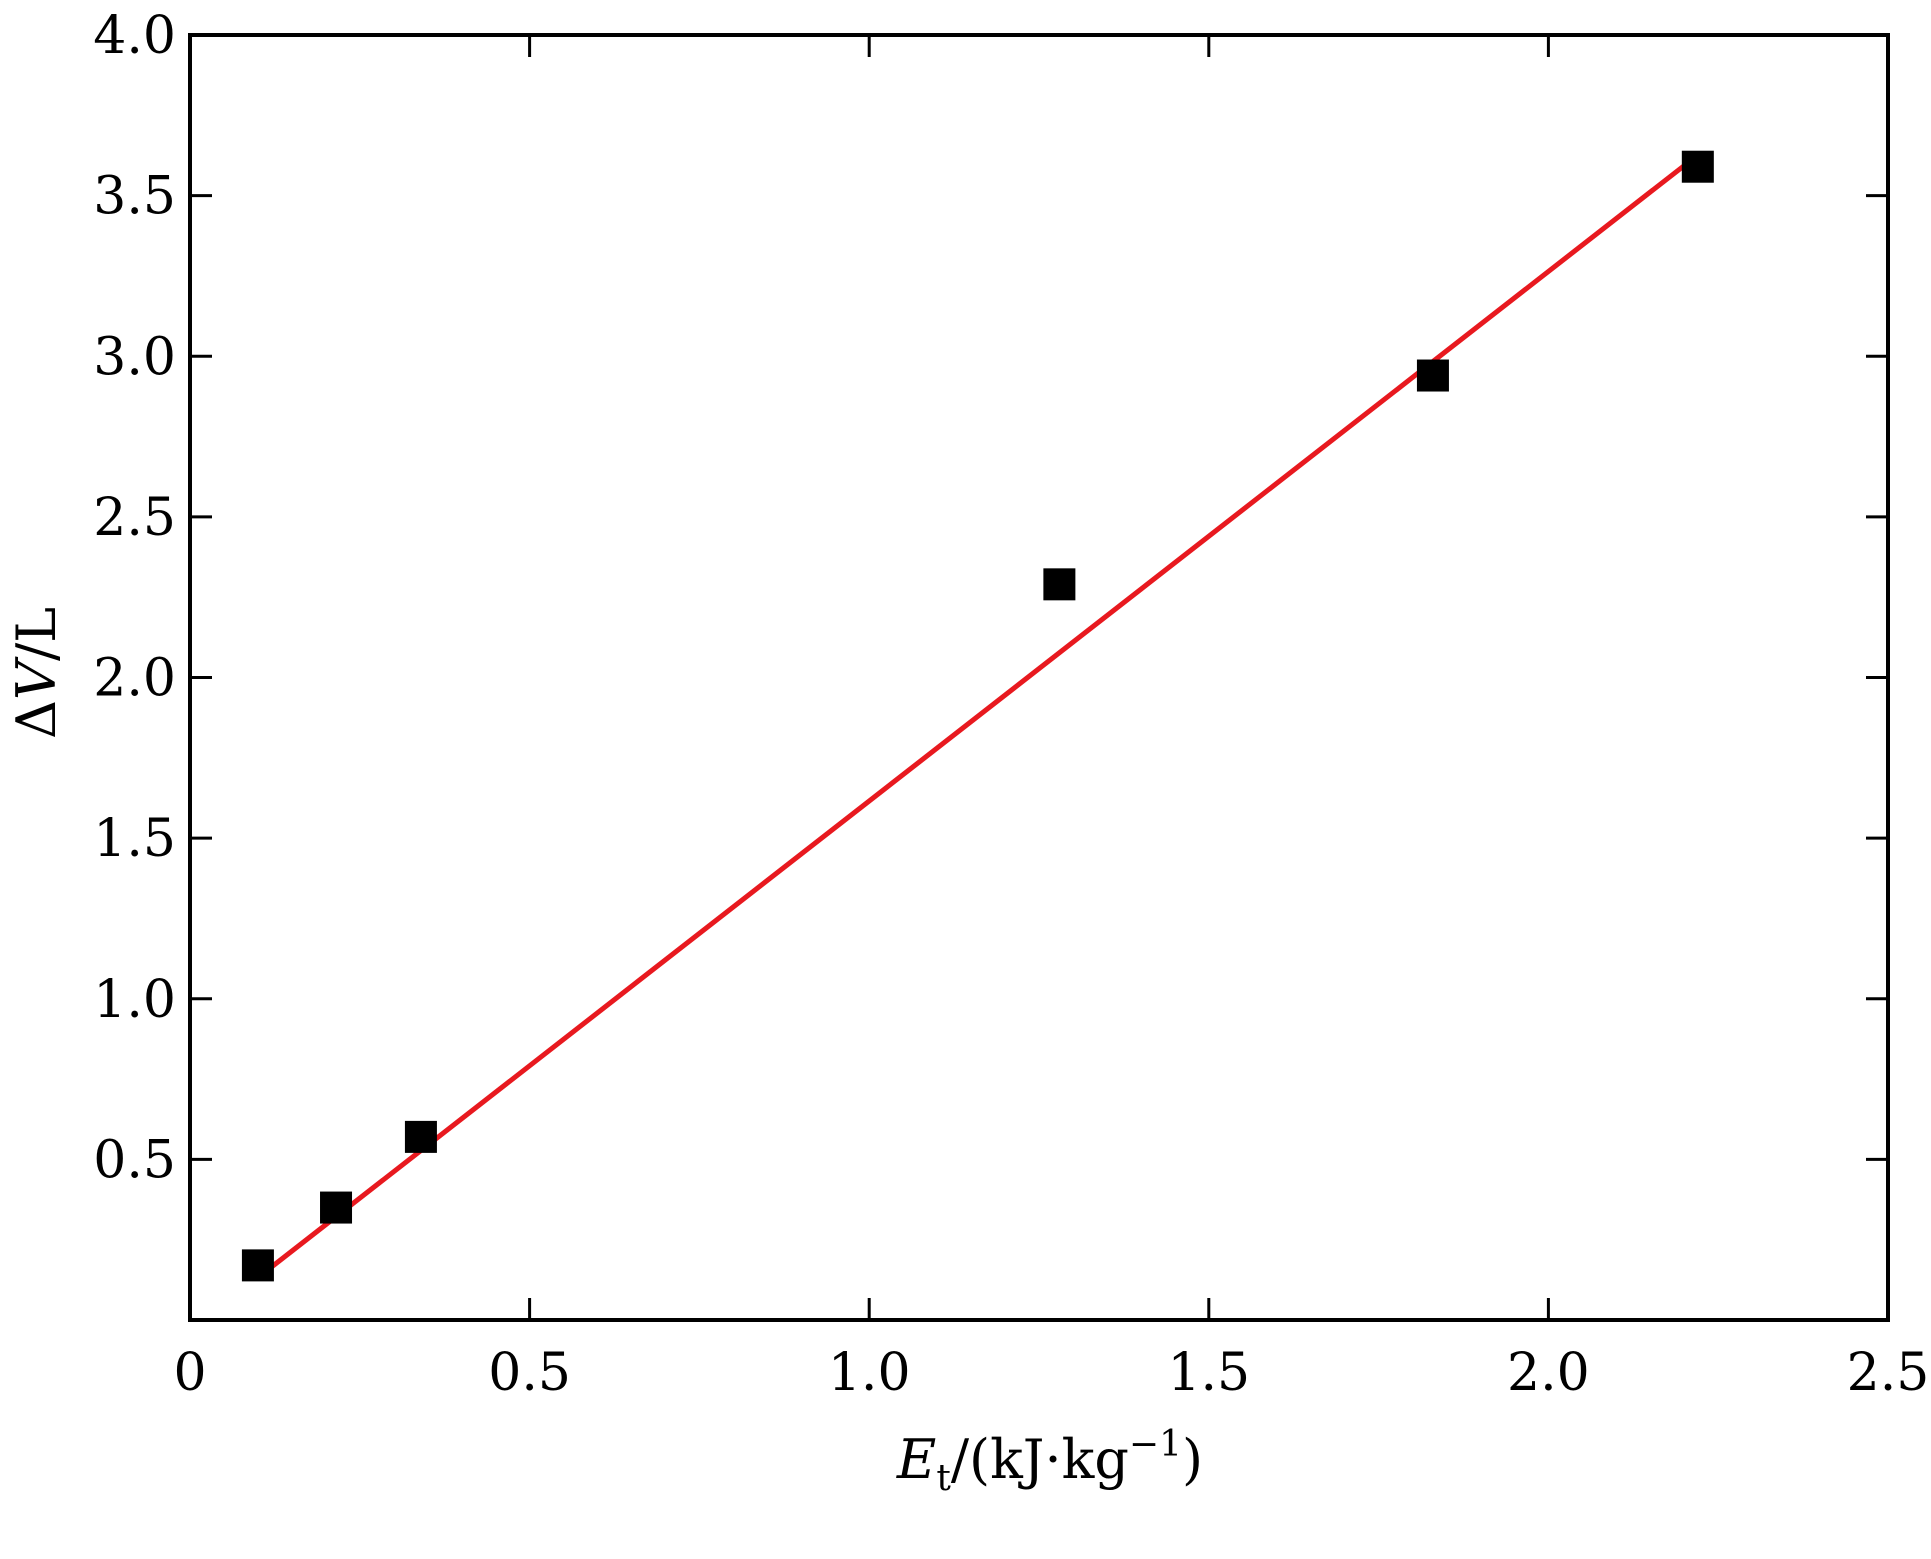 This screenshot has width=1931, height=1559. Describe the element at coordinates (189, 1373) in the screenshot. I see `x-tick-label: 0` at that location.